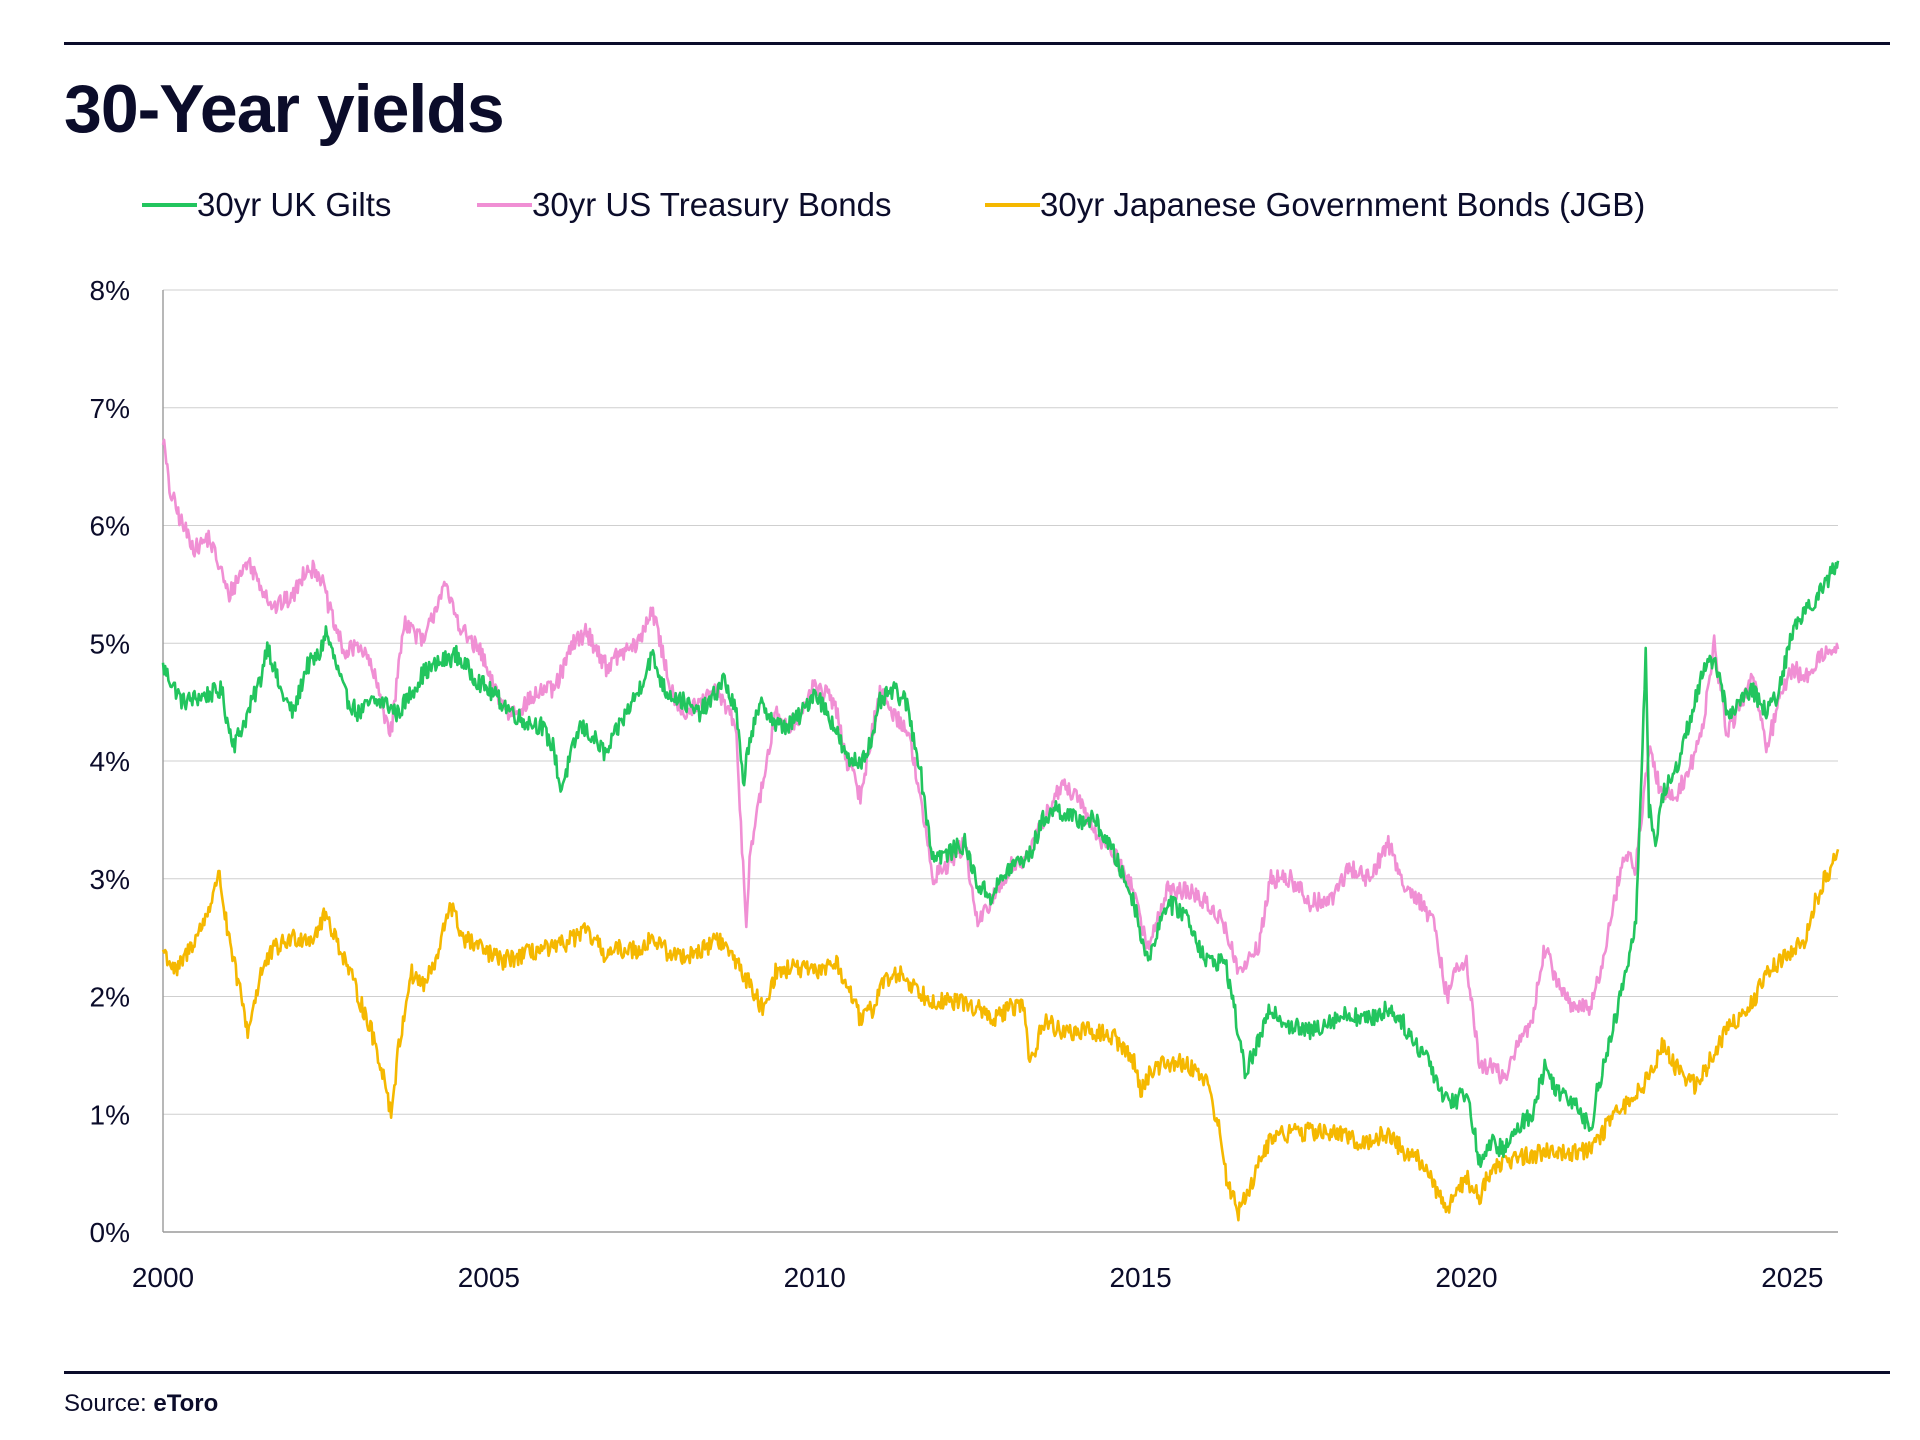  I want to click on legend-label-us-treasury: 30yr US Treasury Bonds, so click(712, 204).